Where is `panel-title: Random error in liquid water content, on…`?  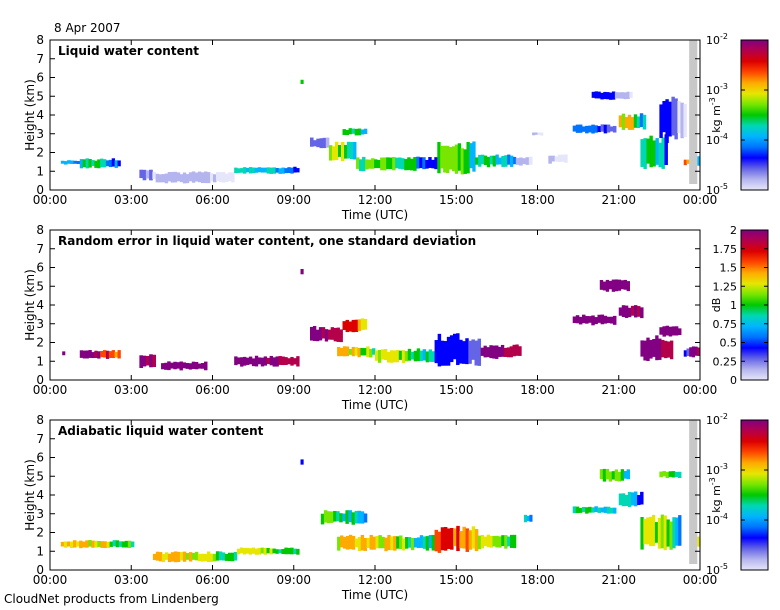
panel-title: Random error in liquid water content, on… is located at coordinates (267, 241).